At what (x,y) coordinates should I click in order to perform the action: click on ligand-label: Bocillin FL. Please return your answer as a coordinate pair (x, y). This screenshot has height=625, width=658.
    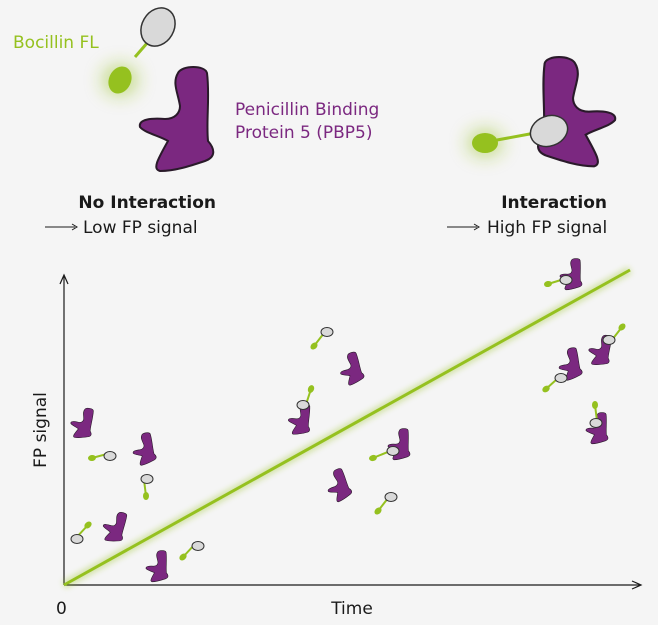
    Looking at the image, I should click on (56, 43).